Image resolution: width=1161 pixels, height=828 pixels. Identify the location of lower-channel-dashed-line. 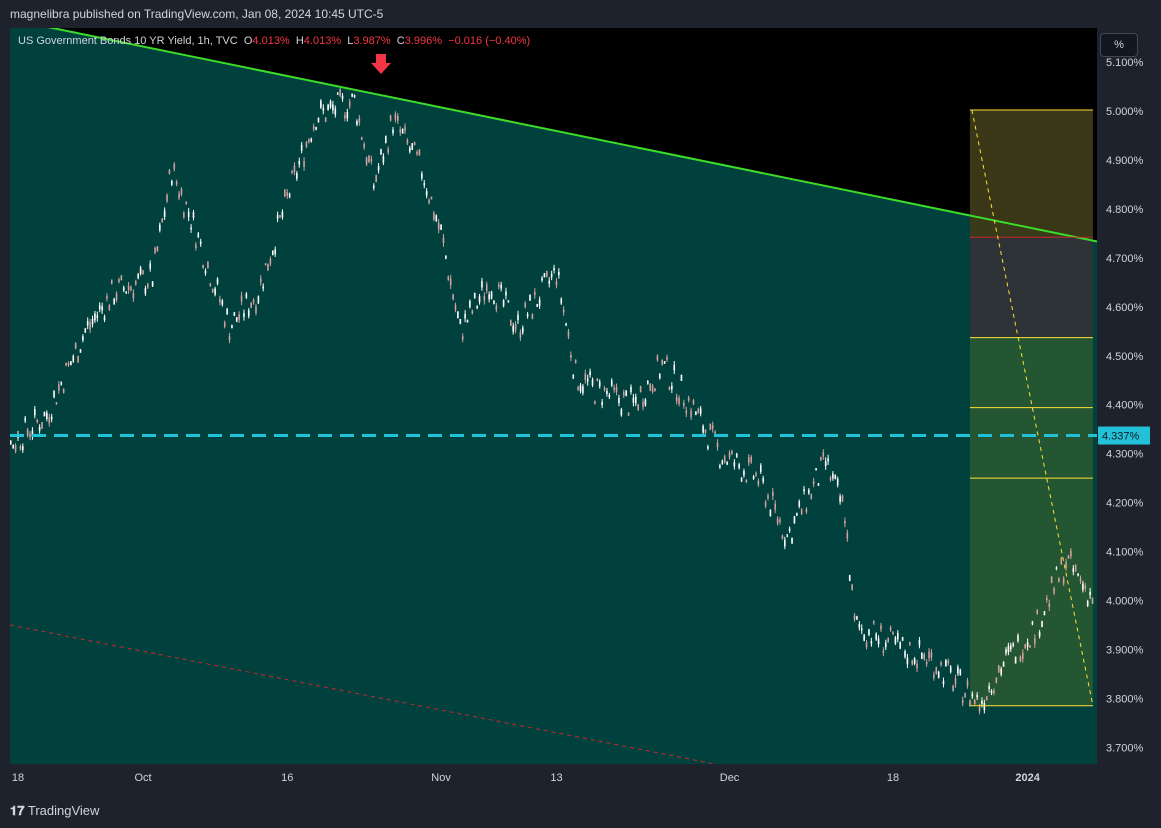
(370, 696).